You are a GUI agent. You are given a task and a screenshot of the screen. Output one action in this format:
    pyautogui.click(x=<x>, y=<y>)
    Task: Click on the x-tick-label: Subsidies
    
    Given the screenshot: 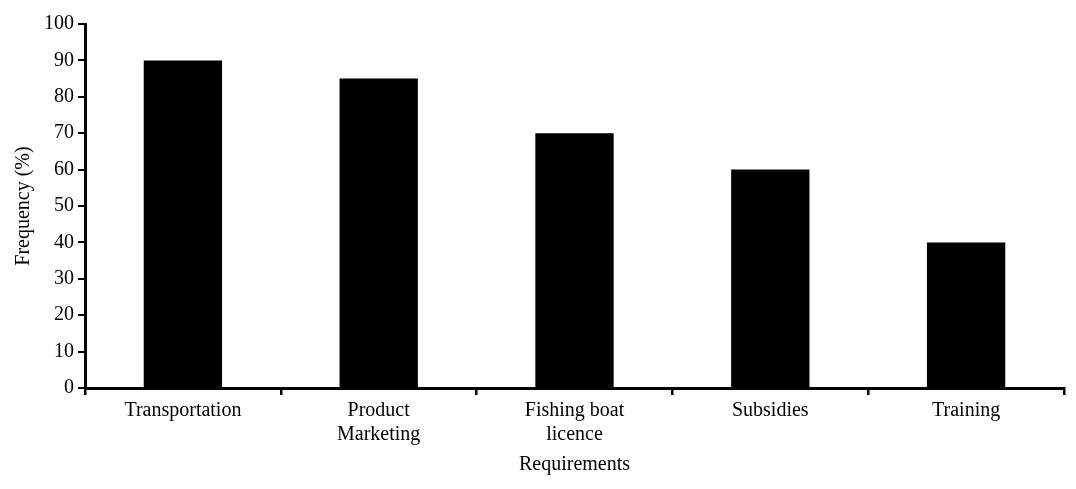 What is the action you would take?
    pyautogui.click(x=770, y=409)
    